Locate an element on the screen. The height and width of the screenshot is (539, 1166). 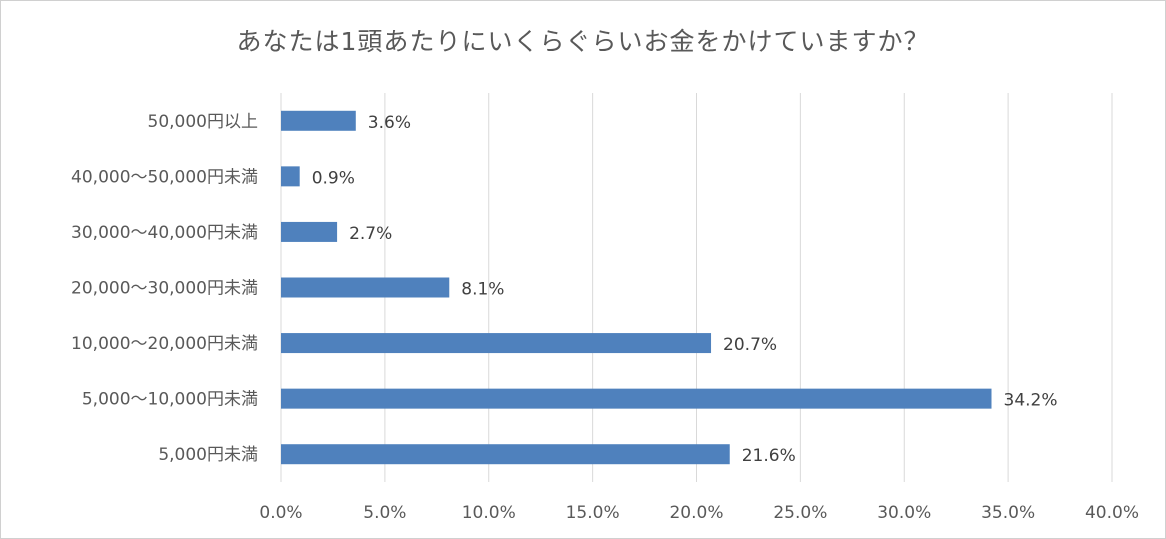
x-tick-label: 30.0% is located at coordinates (904, 513).